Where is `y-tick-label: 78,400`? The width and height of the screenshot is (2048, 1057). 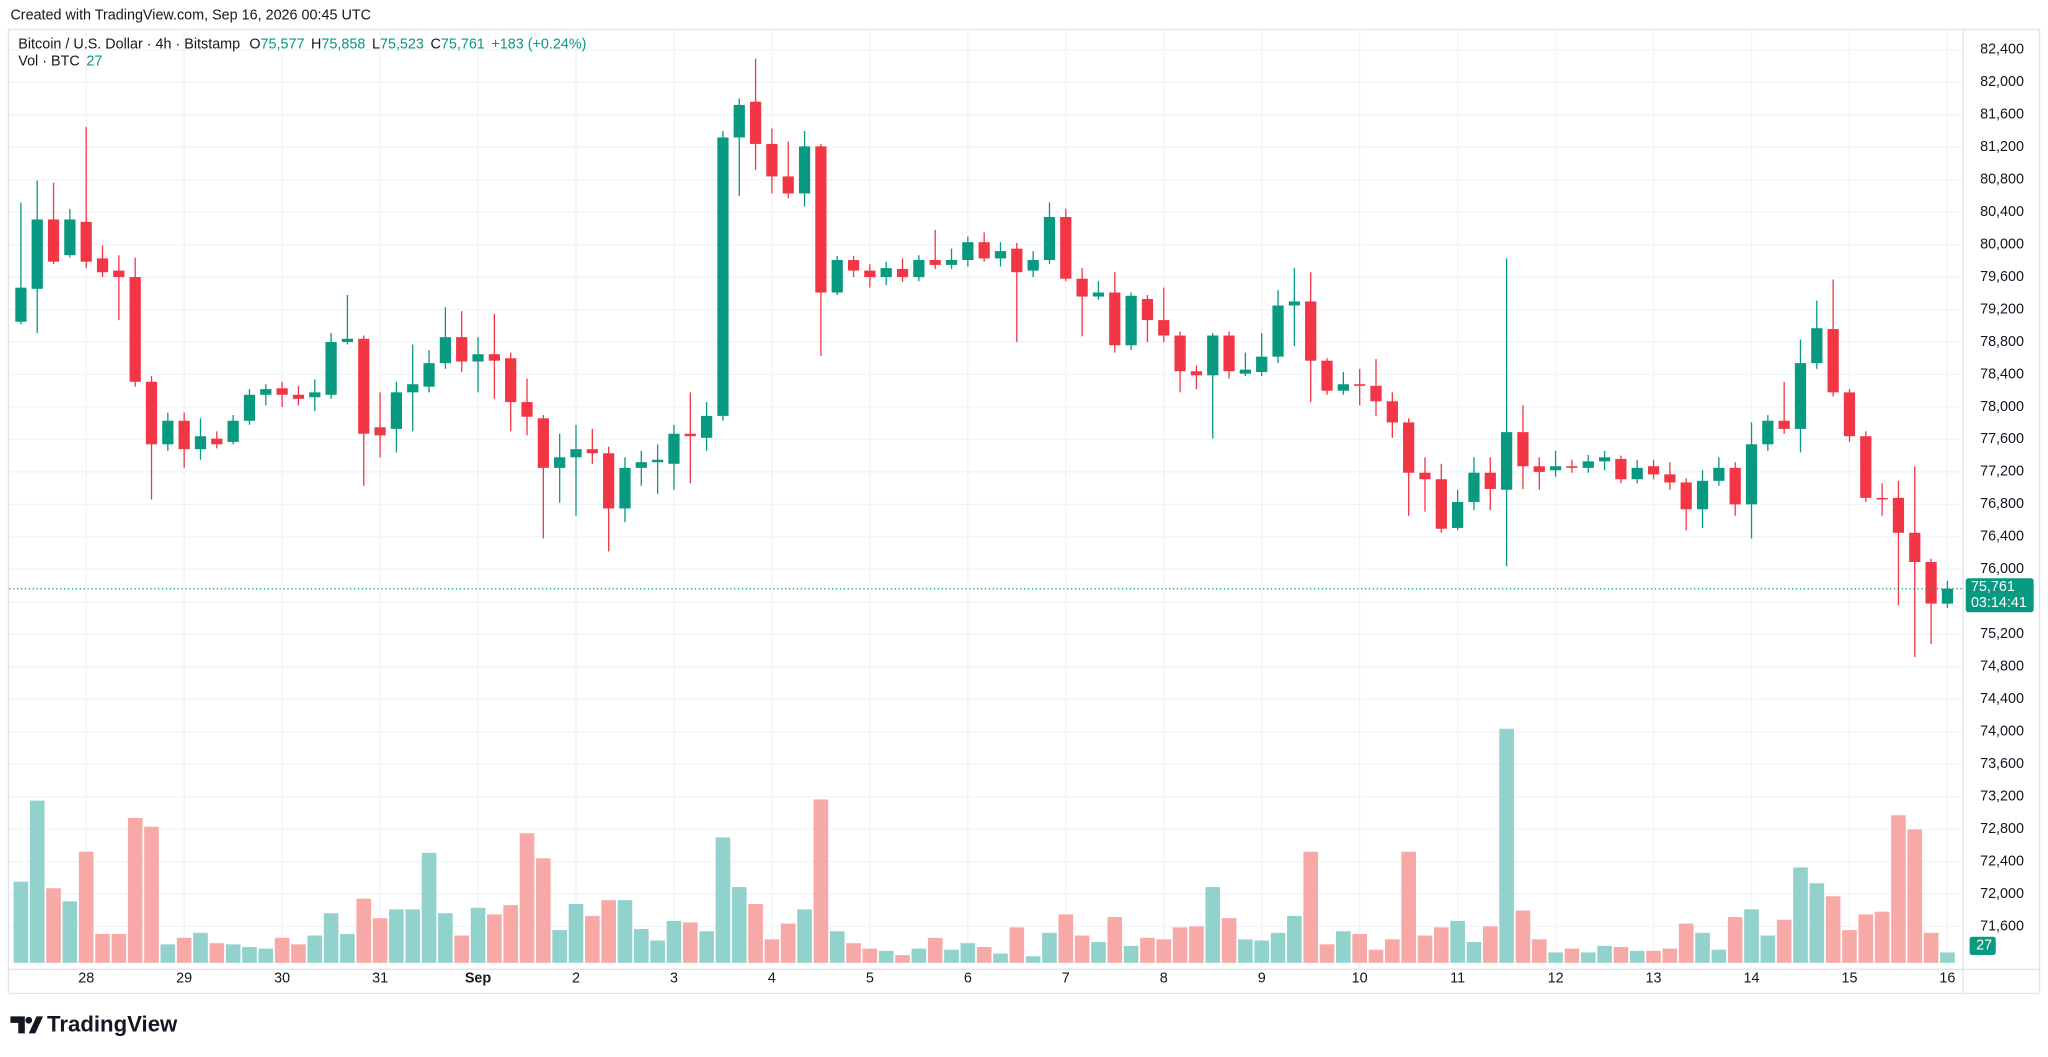 y-tick-label: 78,400 is located at coordinates (2002, 374).